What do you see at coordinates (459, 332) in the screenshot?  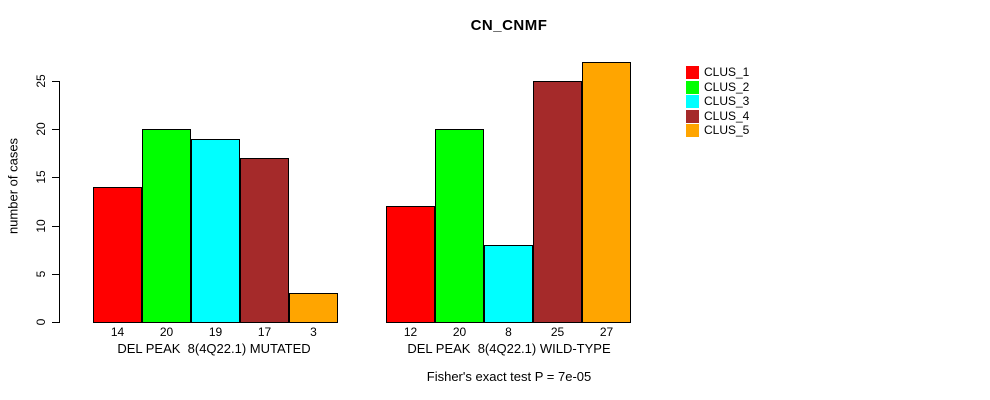 I see `bar-value-clus_2-group2: 20` at bounding box center [459, 332].